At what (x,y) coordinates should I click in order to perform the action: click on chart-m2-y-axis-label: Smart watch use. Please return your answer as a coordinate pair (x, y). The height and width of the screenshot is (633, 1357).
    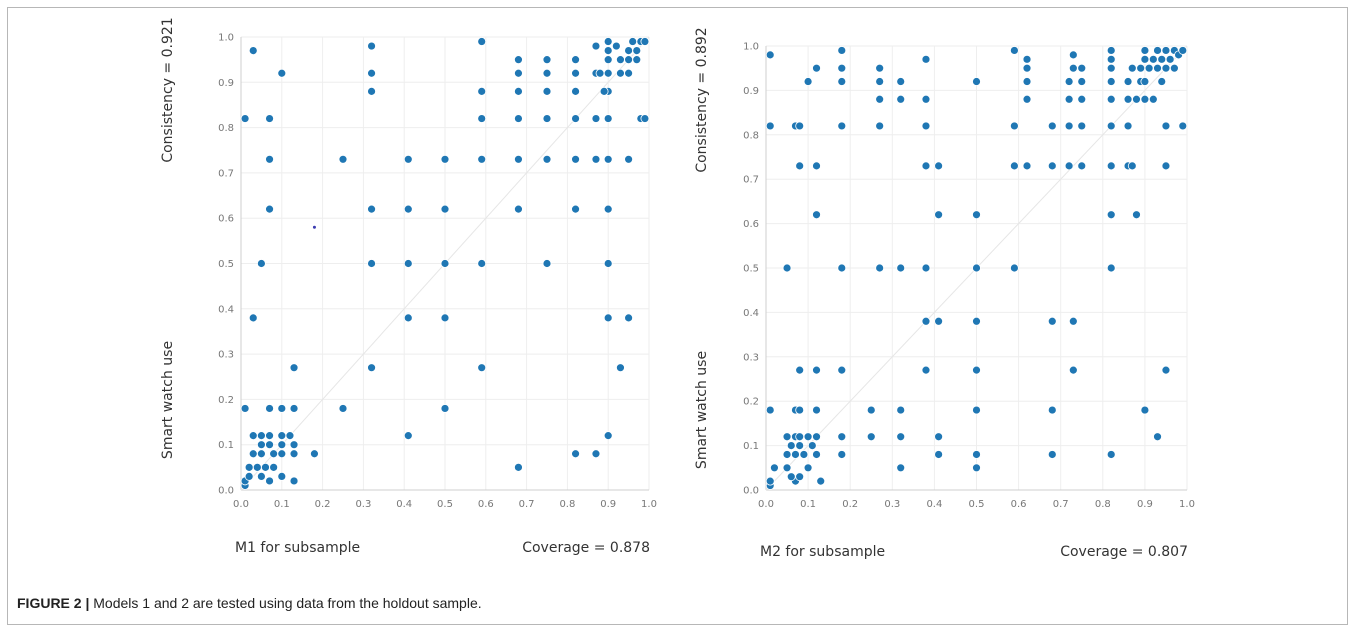
    Looking at the image, I should click on (702, 410).